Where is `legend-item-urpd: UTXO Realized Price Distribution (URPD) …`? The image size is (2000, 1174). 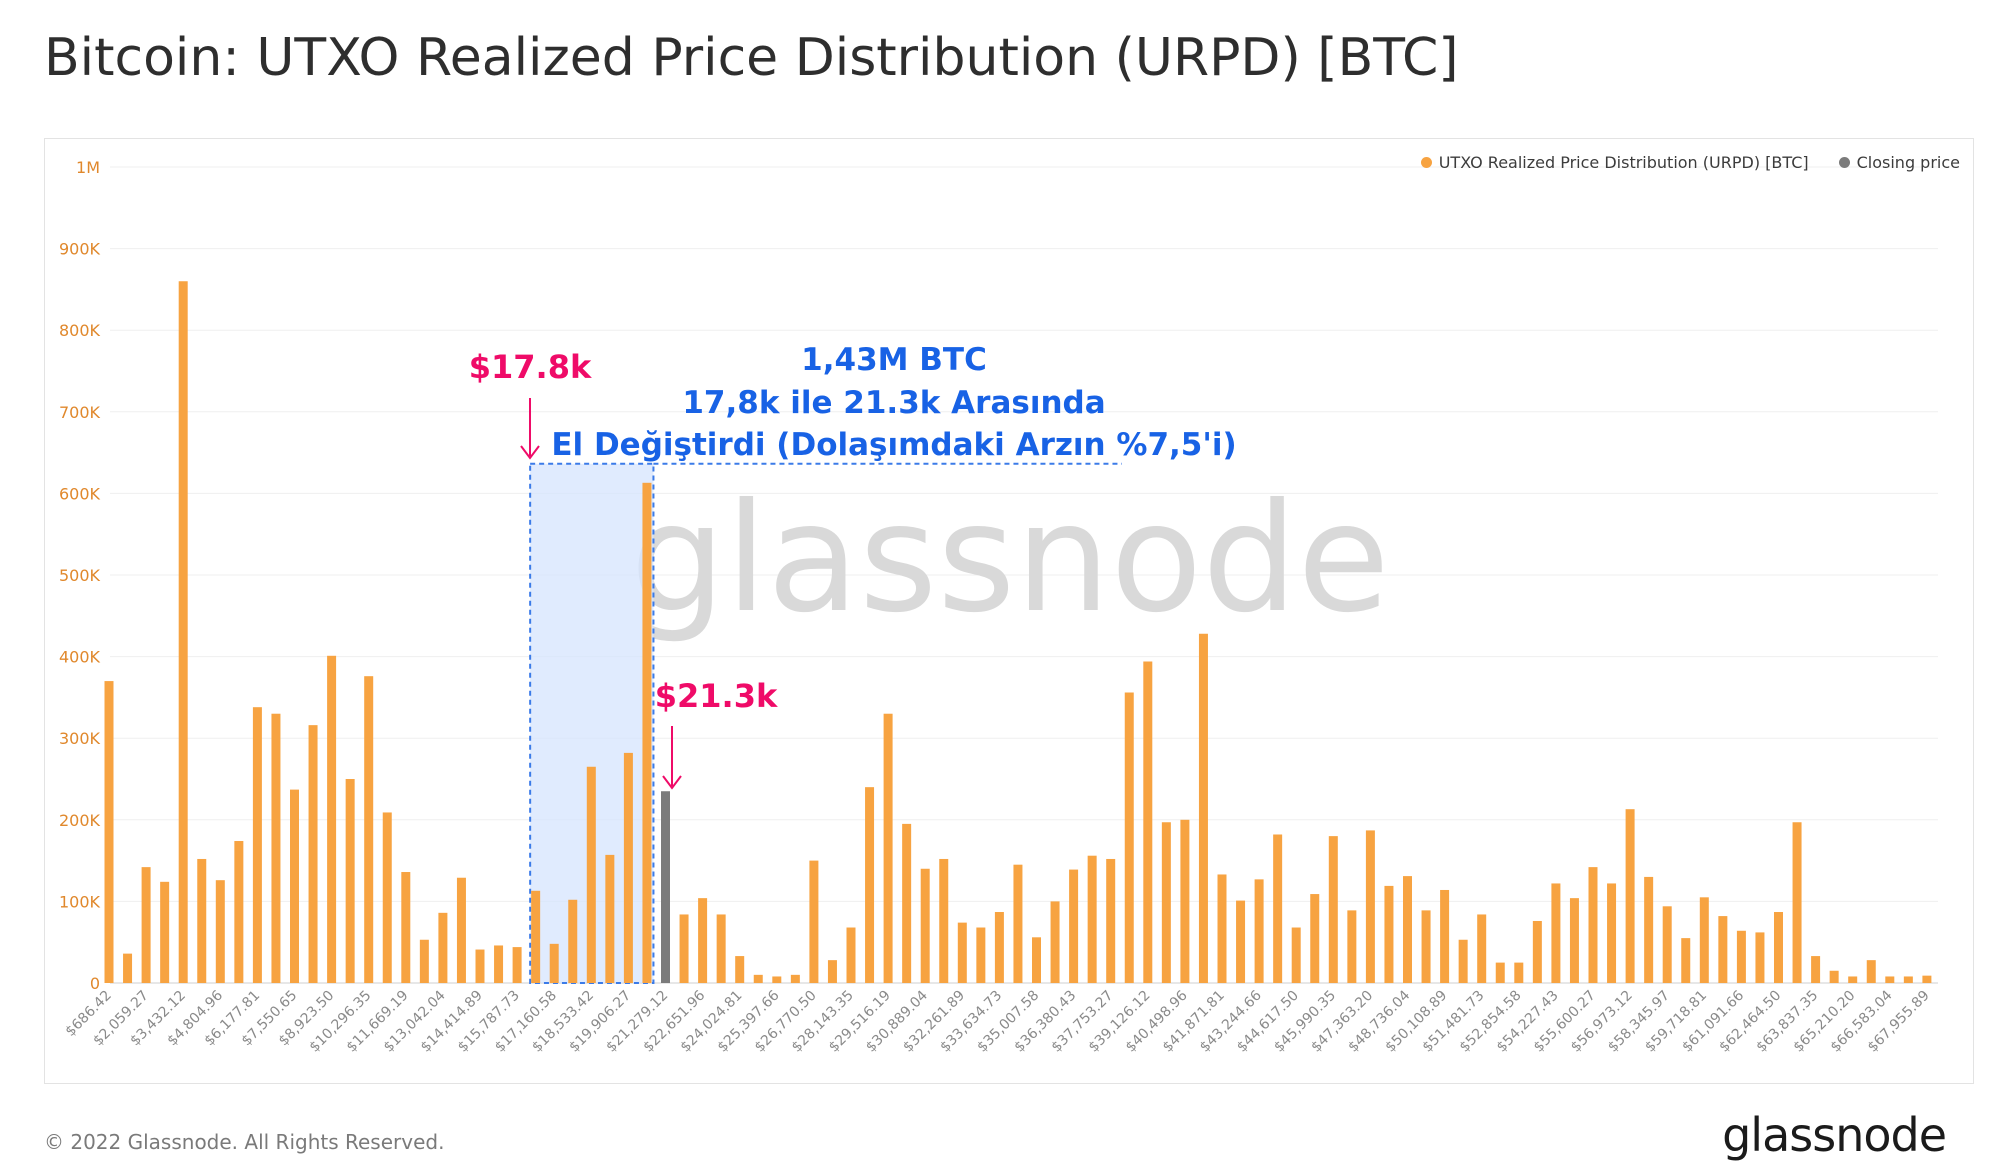
legend-item-urpd: UTXO Realized Price Distribution (URPD) … is located at coordinates (1614, 162).